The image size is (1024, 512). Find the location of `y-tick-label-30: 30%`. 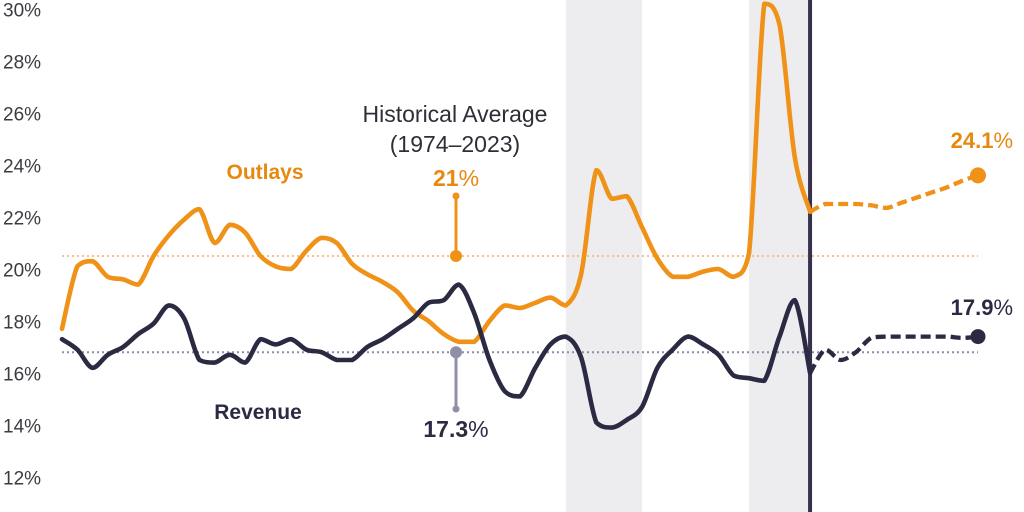

y-tick-label-30: 30% is located at coordinates (22, 11).